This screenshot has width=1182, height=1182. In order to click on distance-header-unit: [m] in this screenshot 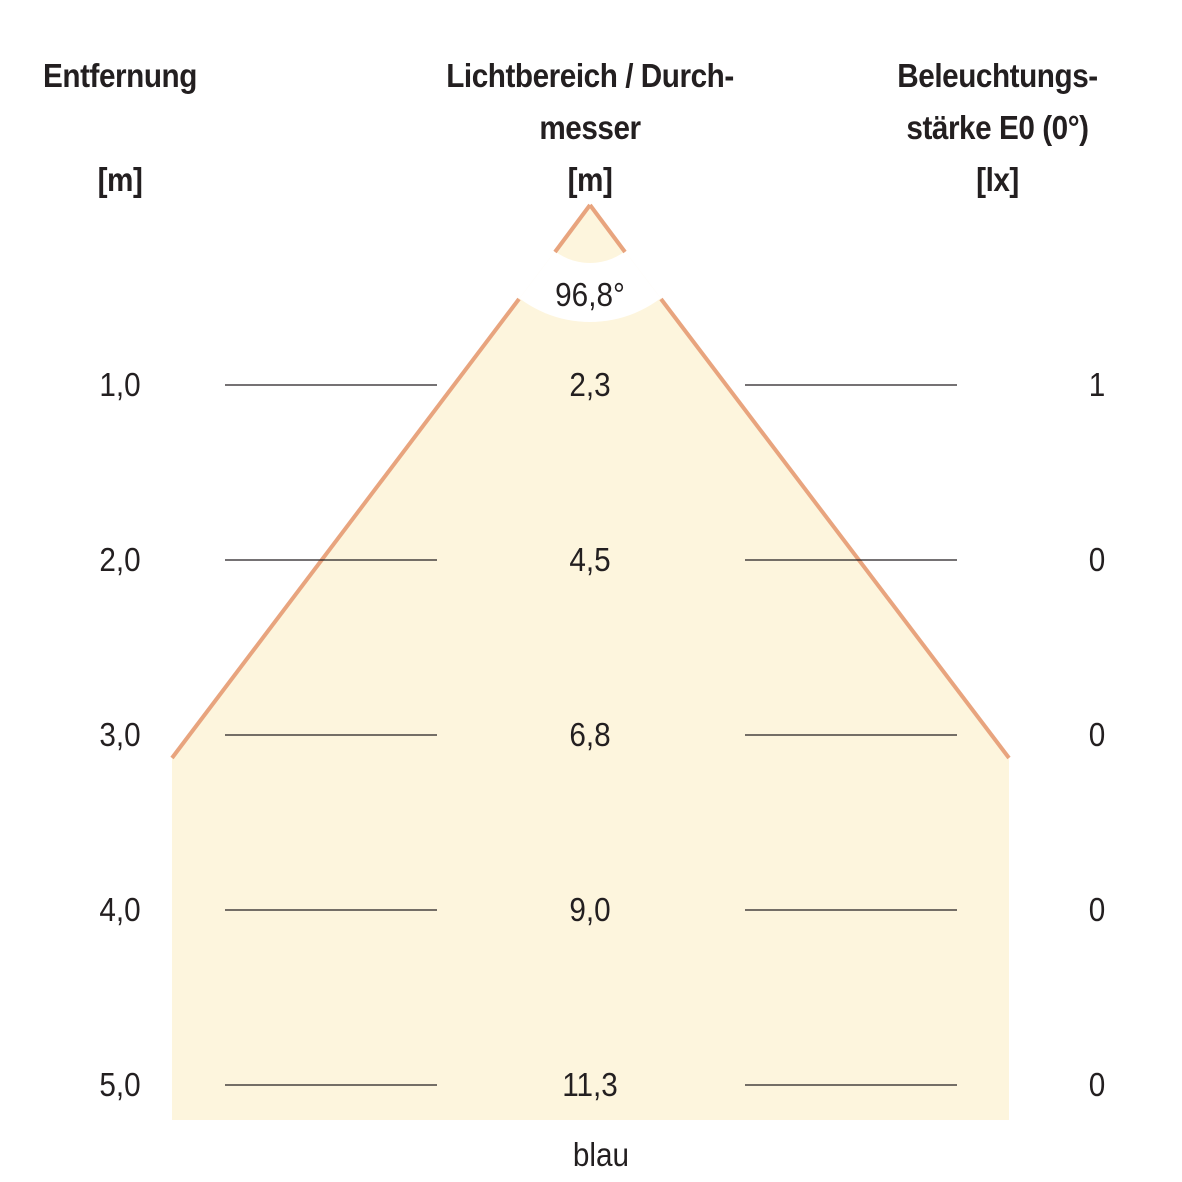, I will do `click(120, 179)`.